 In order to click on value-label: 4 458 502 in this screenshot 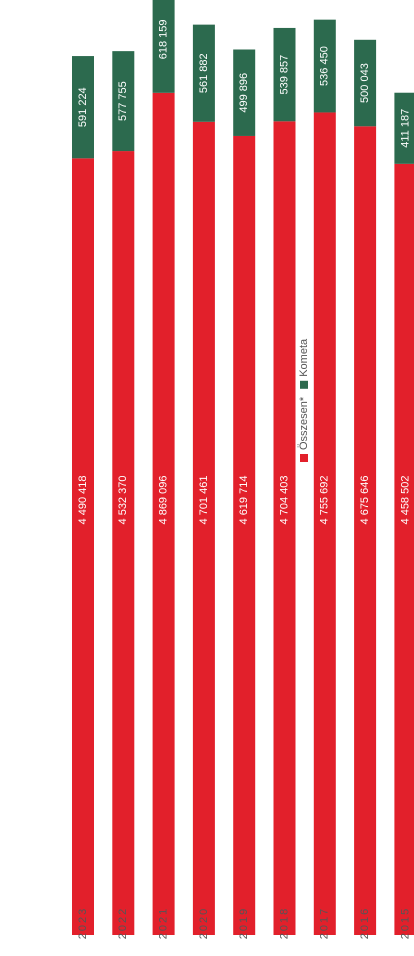, I will do `click(405, 500)`.